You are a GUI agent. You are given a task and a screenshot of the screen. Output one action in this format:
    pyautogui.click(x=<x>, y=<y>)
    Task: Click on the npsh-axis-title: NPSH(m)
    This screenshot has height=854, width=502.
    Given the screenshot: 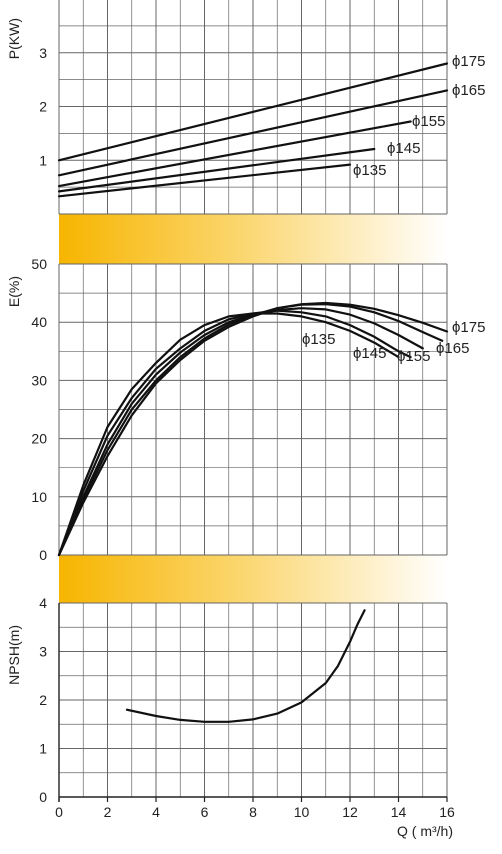 What is the action you would take?
    pyautogui.click(x=14, y=655)
    